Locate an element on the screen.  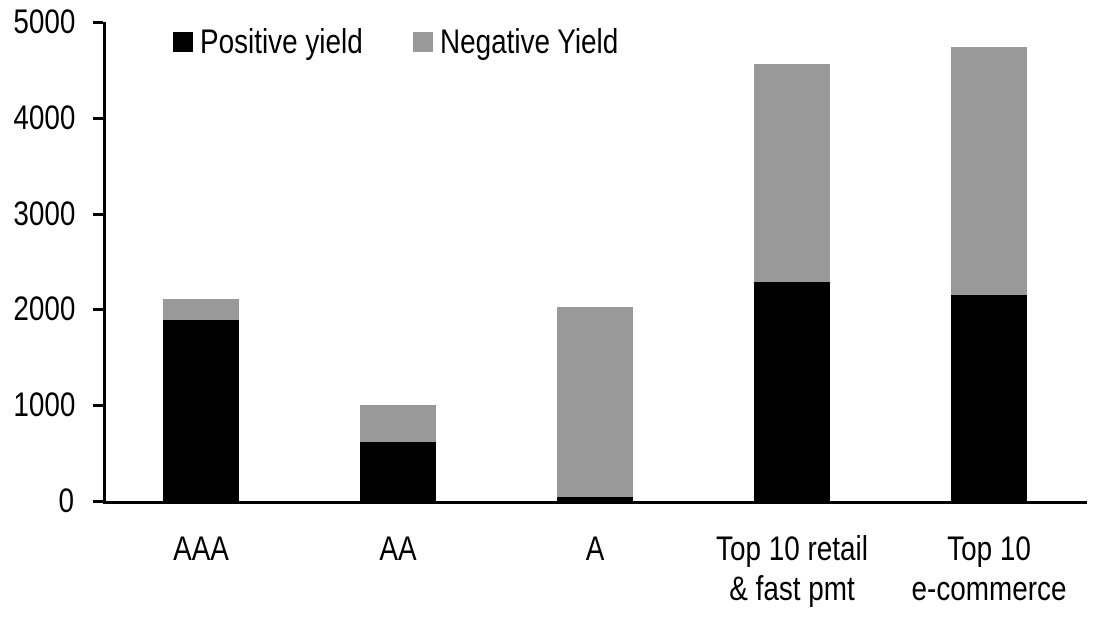
bar-segment-negative-yield-a is located at coordinates (595, 402).